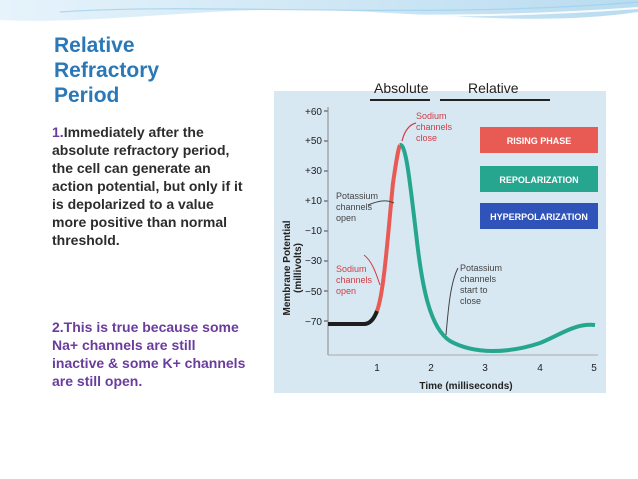  What do you see at coordinates (353, 318) in the screenshot?
I see `resting-baseline` at bounding box center [353, 318].